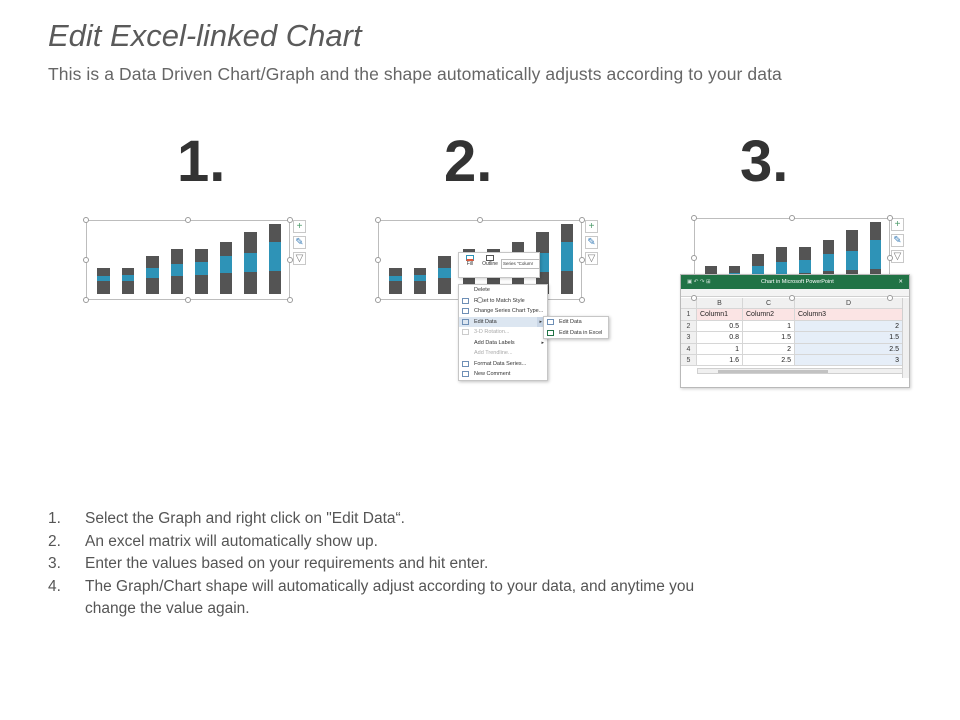  Describe the element at coordinates (689, 349) in the screenshot. I see `excel-row-header: 4` at that location.